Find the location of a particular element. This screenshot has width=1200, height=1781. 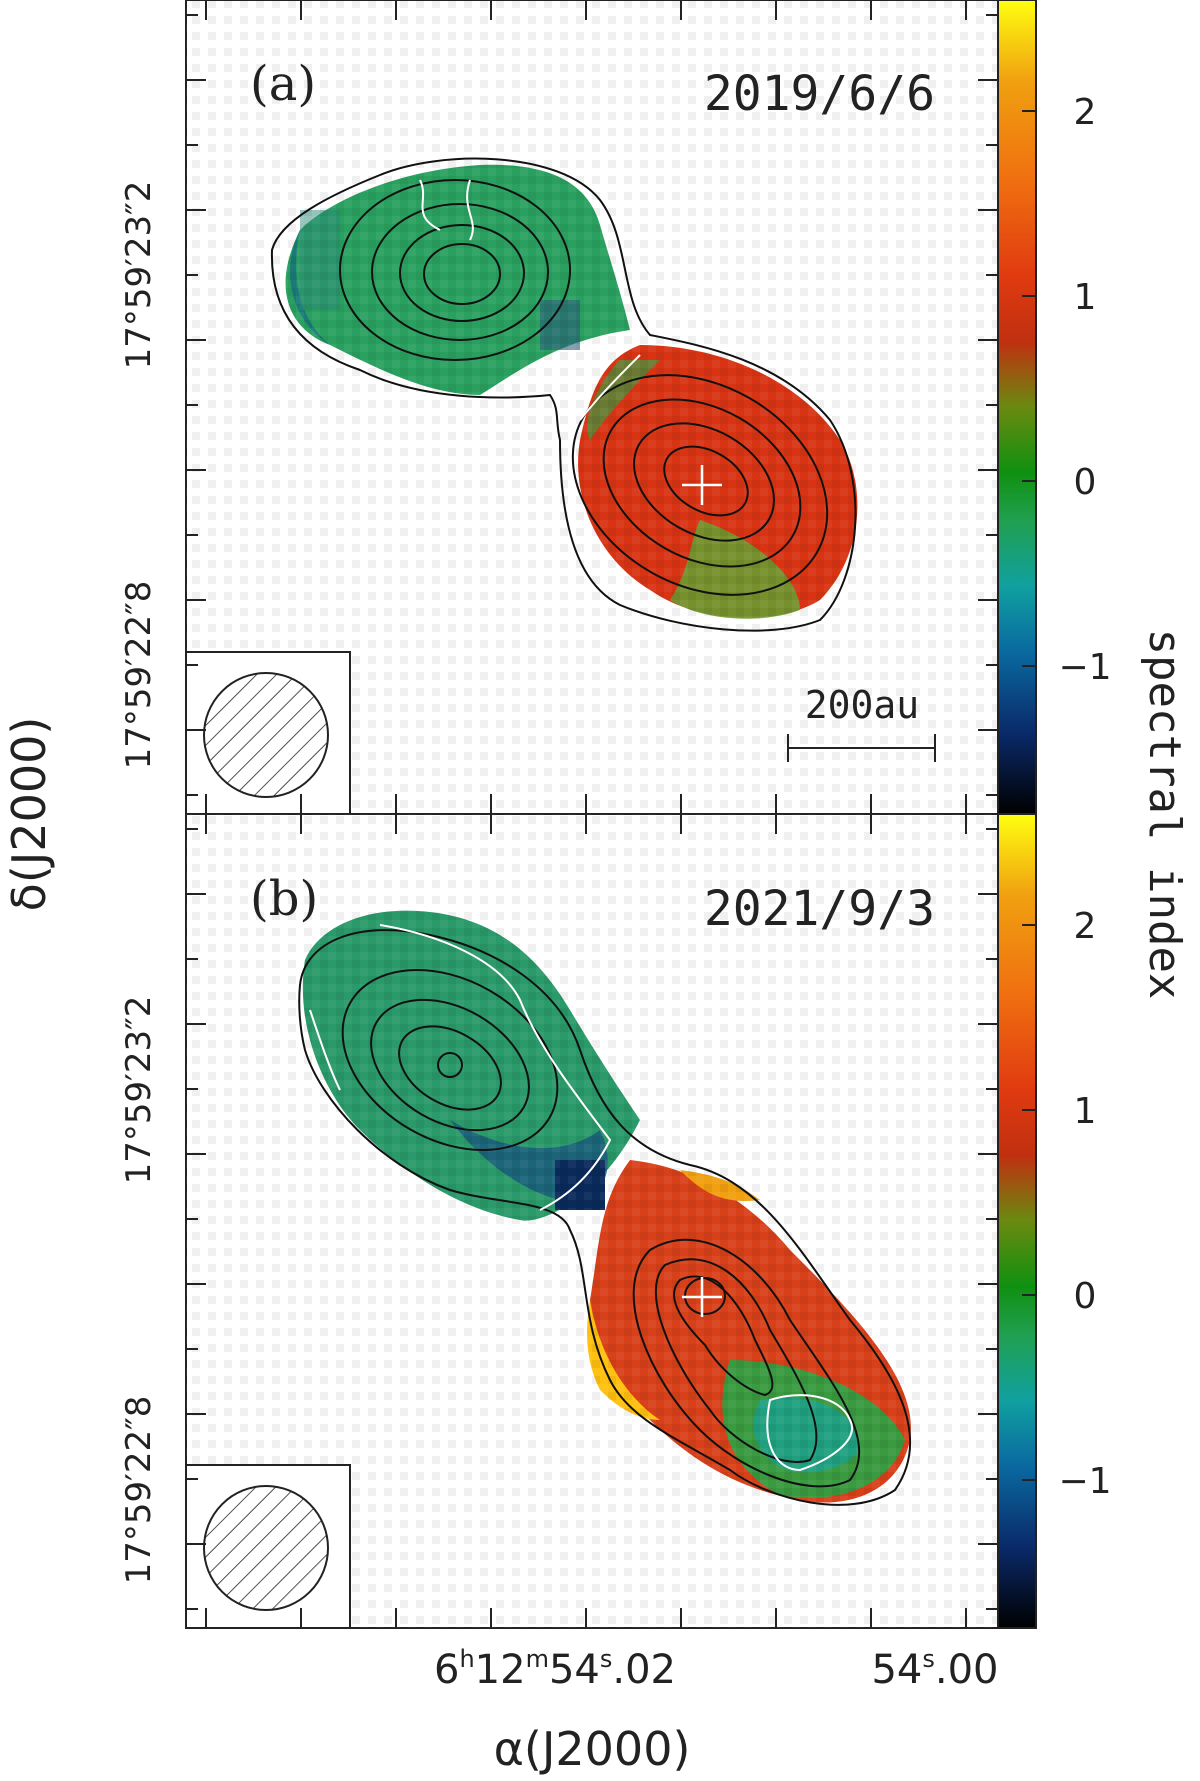

panel-b-y-tick-label: 17°59′23″2 is located at coordinates (139, 1090).